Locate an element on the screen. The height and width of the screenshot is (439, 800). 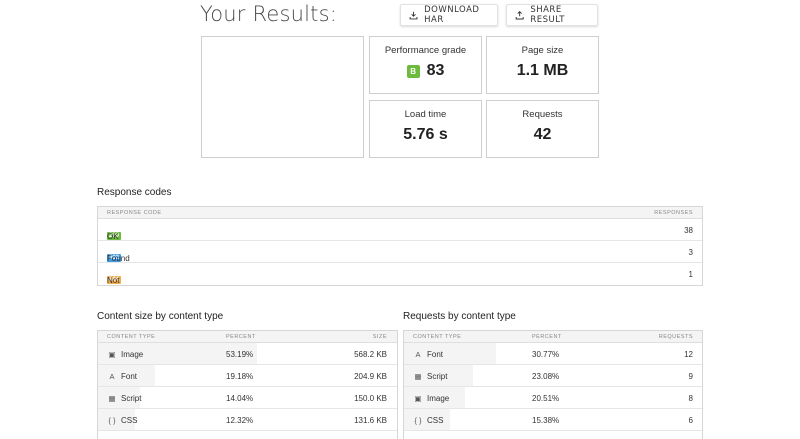
percent-value: 20.51% is located at coordinates (546, 398).